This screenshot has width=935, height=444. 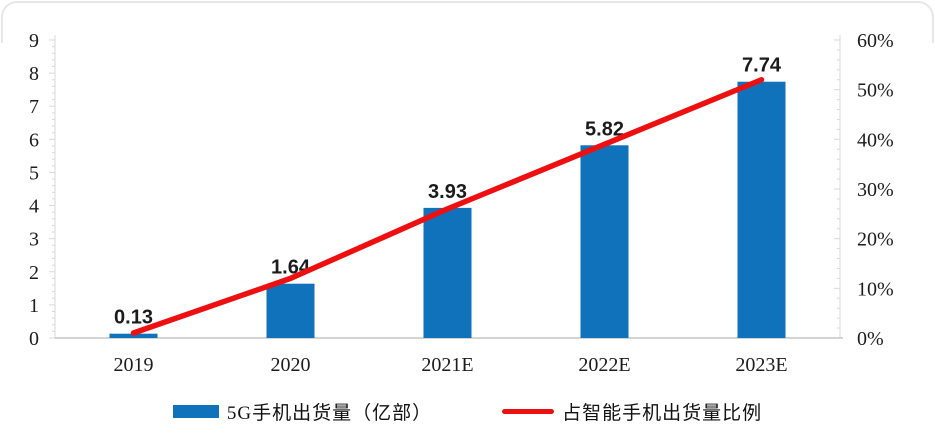 What do you see at coordinates (34, 173) in the screenshot?
I see `left-axis-tick-label: 5` at bounding box center [34, 173].